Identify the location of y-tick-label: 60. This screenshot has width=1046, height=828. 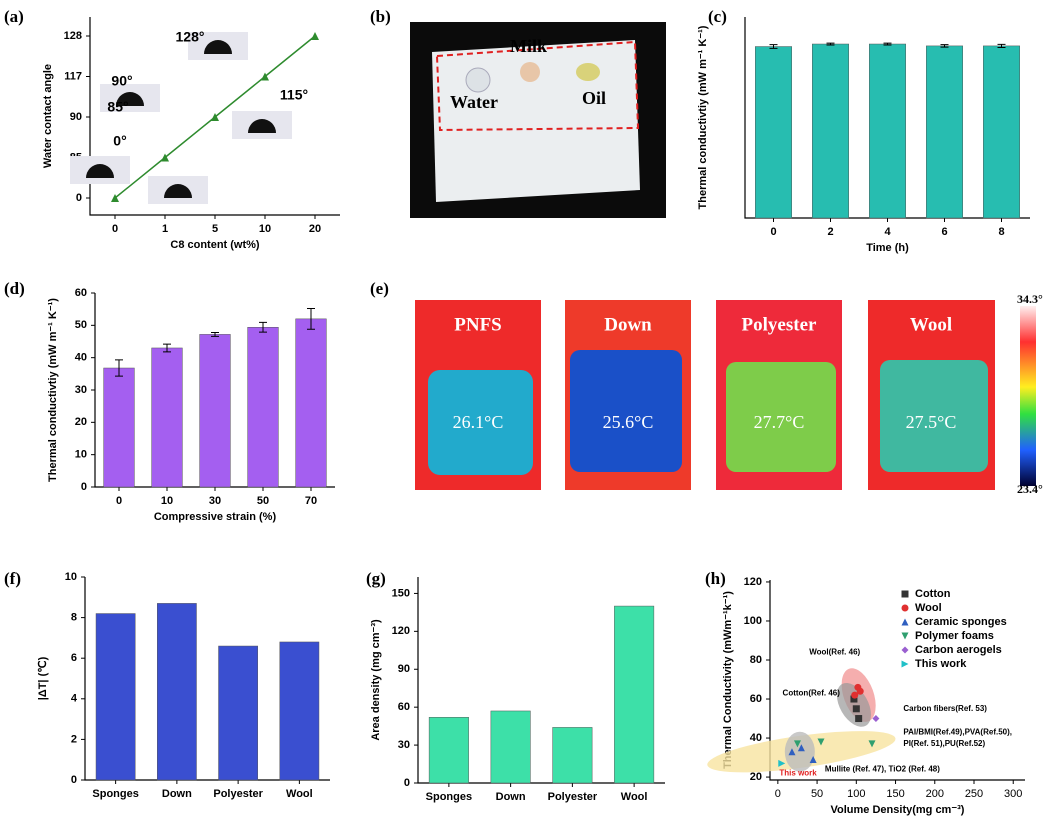
(404, 707).